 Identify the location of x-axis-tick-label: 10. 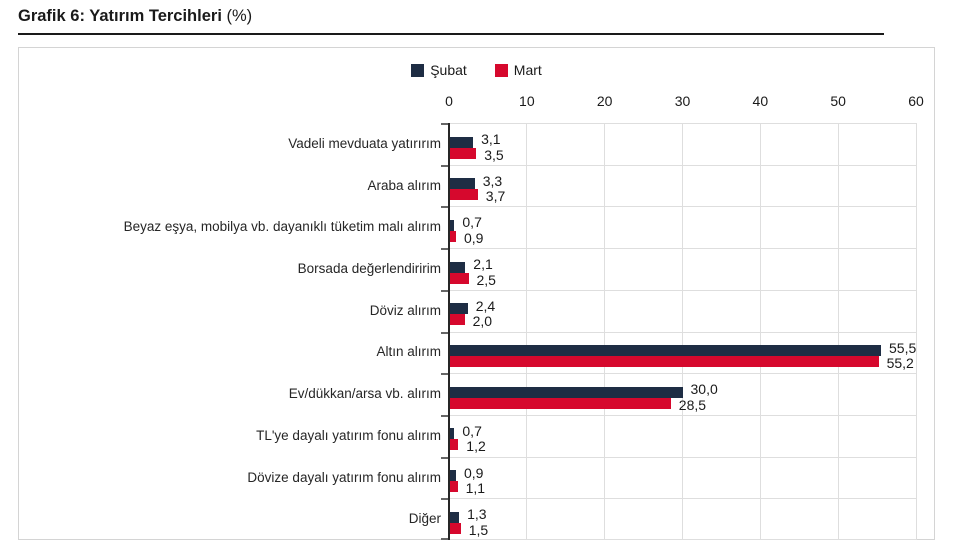
(527, 101).